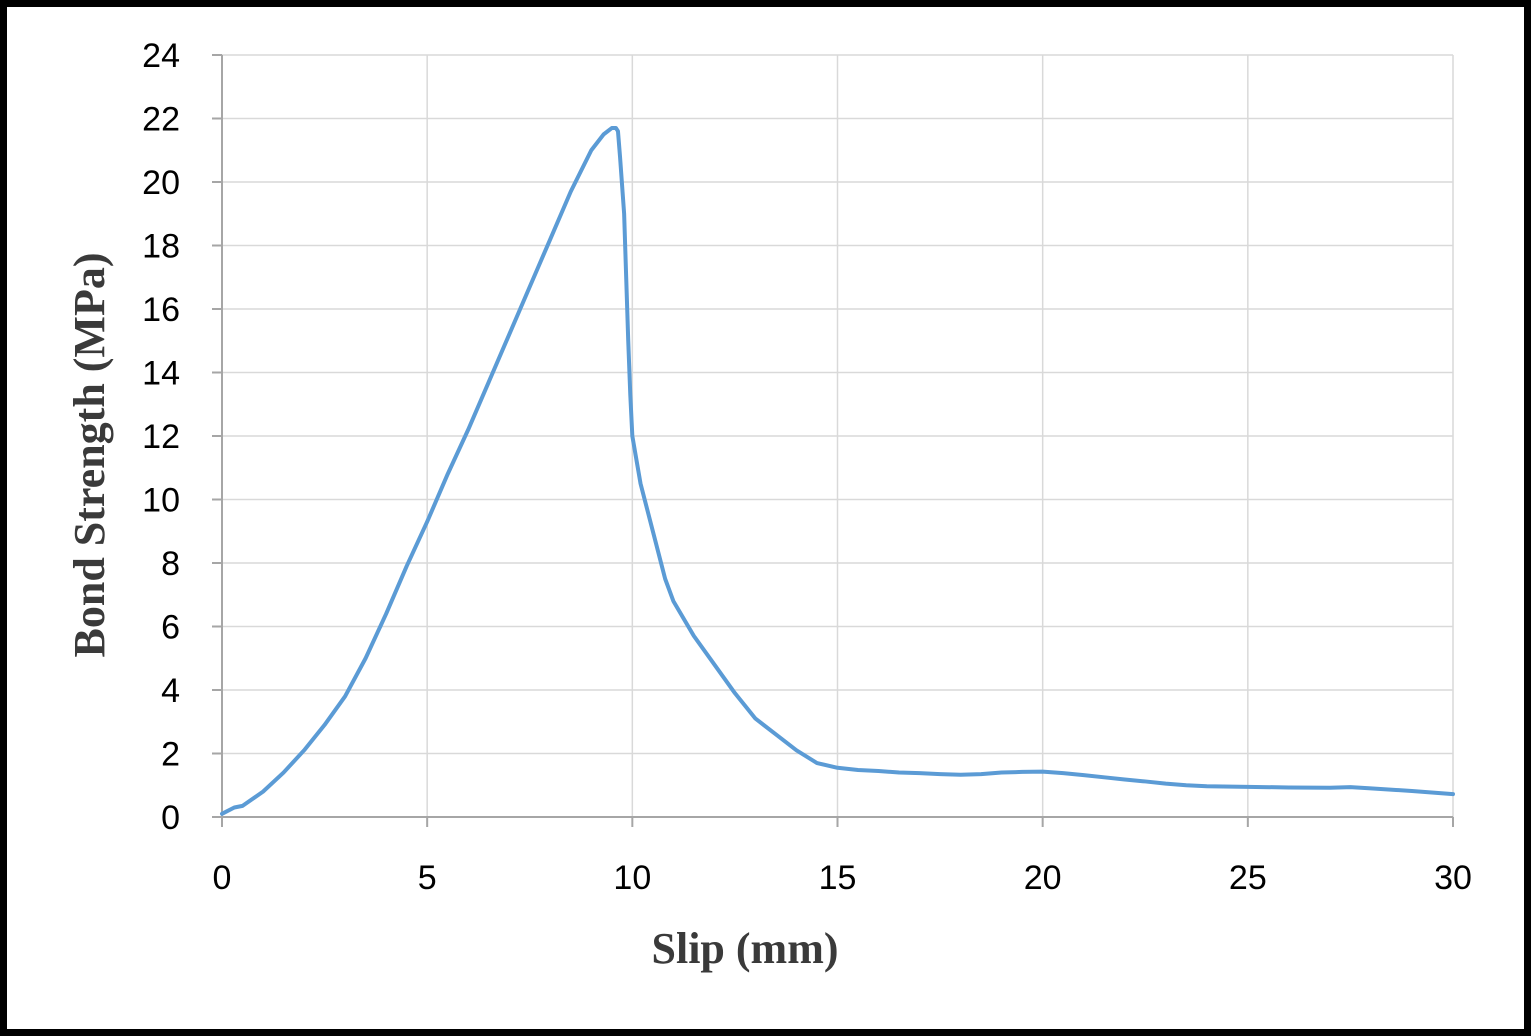 The width and height of the screenshot is (1531, 1036). Describe the element at coordinates (161, 374) in the screenshot. I see `y-tick-label: 14` at that location.